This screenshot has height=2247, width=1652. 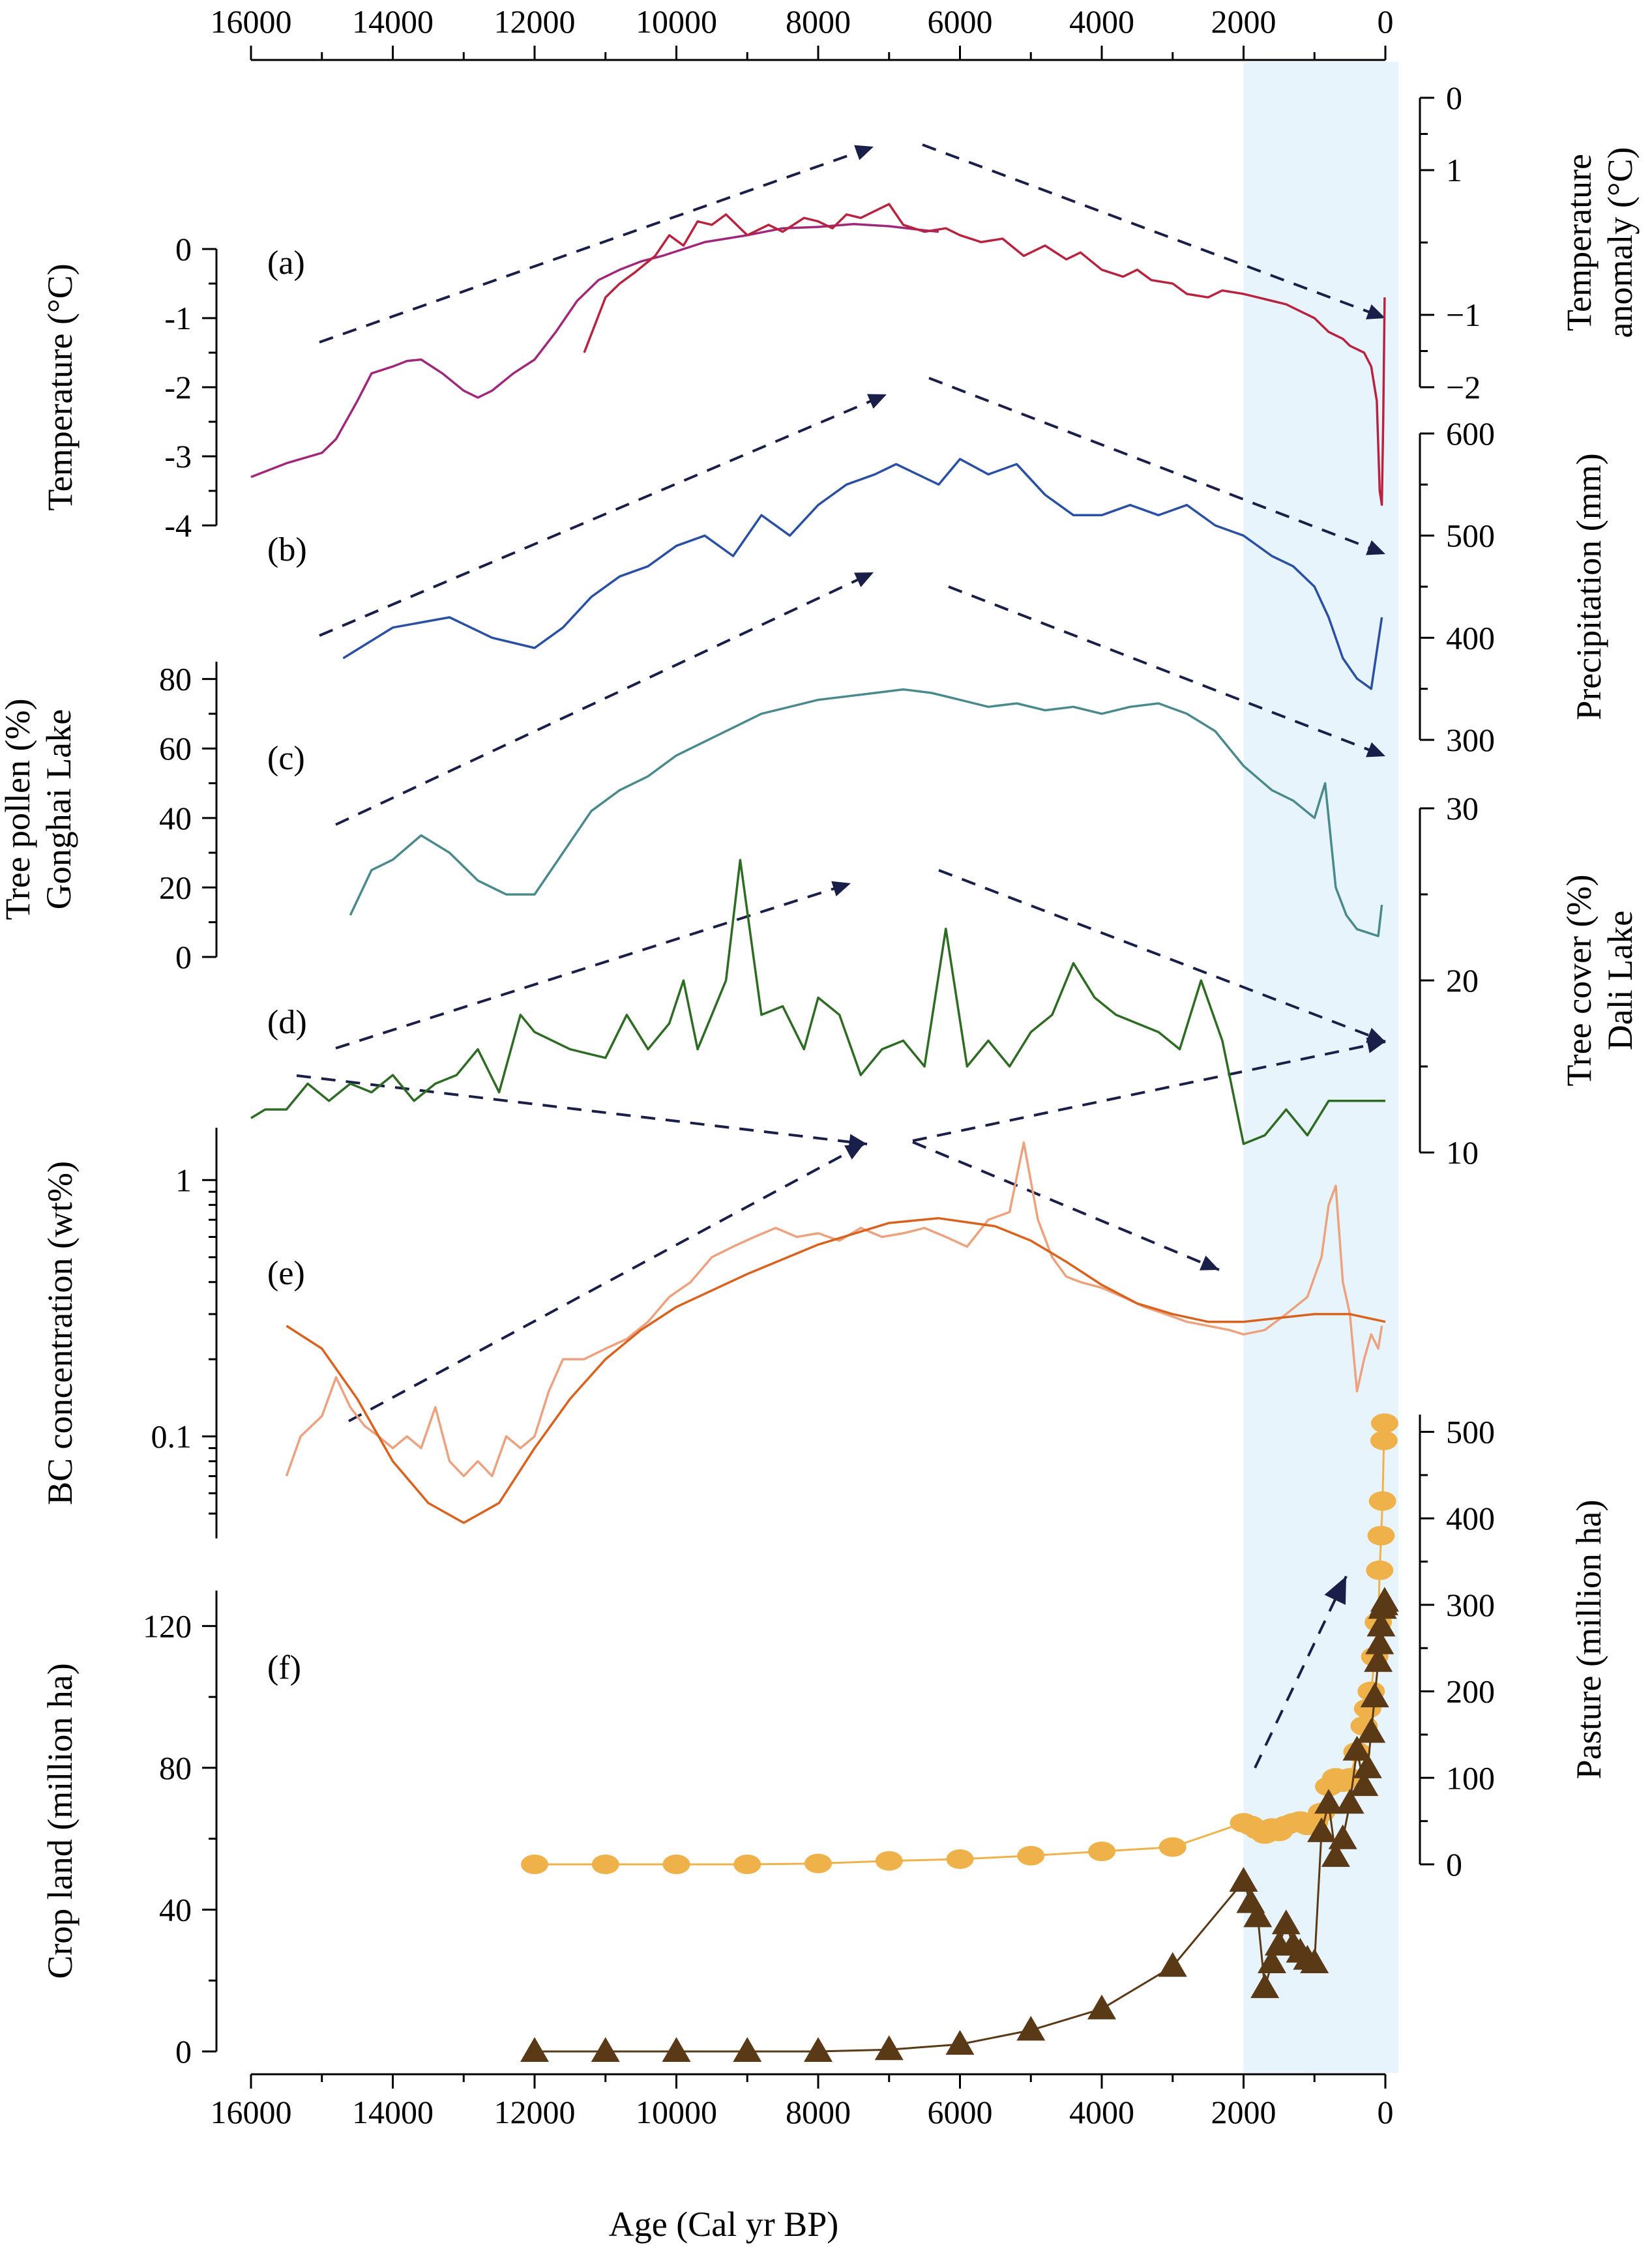 I want to click on panel-a-right-tick-label: 0, so click(x=1454, y=98).